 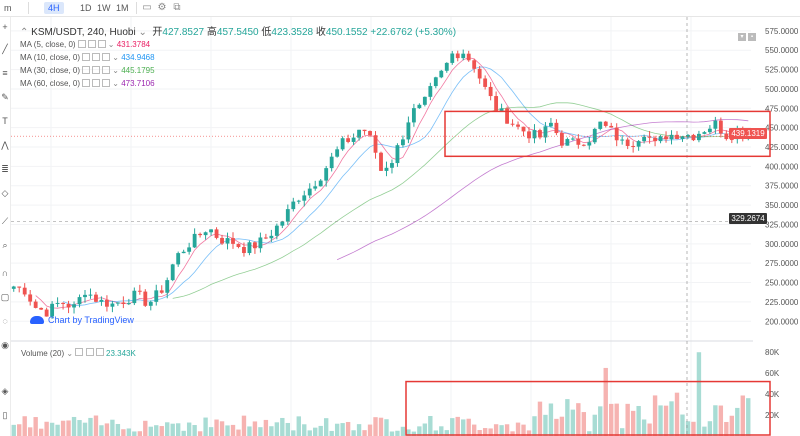 I want to click on text-icon: T, so click(x=5, y=121).